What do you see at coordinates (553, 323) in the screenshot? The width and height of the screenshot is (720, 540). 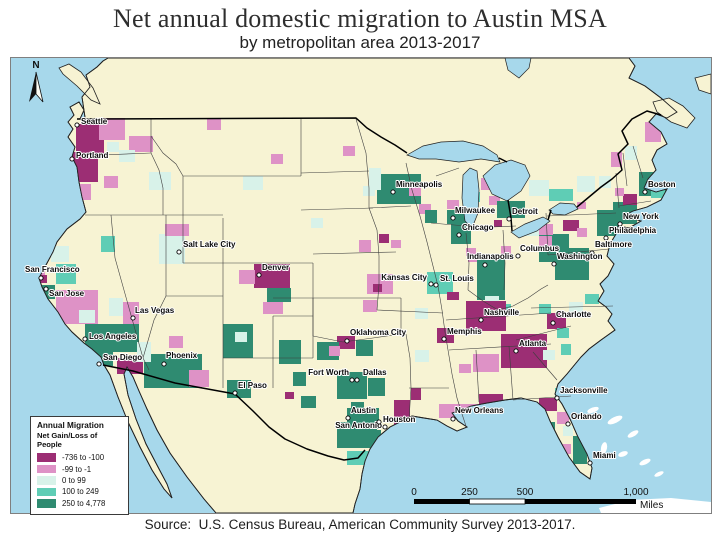 I see `city-dot-charlotte` at bounding box center [553, 323].